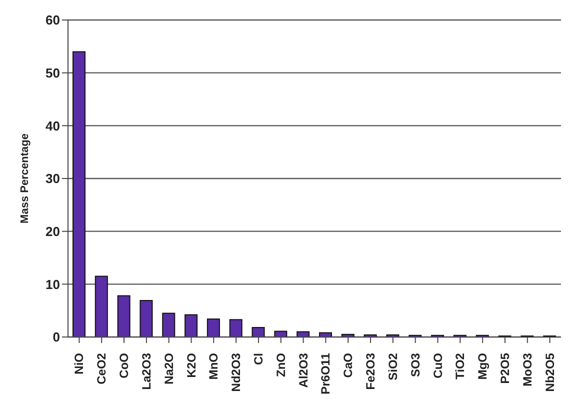 This screenshot has height=415, width=573. What do you see at coordinates (53, 126) in the screenshot?
I see `y-tick-label: 40` at bounding box center [53, 126].